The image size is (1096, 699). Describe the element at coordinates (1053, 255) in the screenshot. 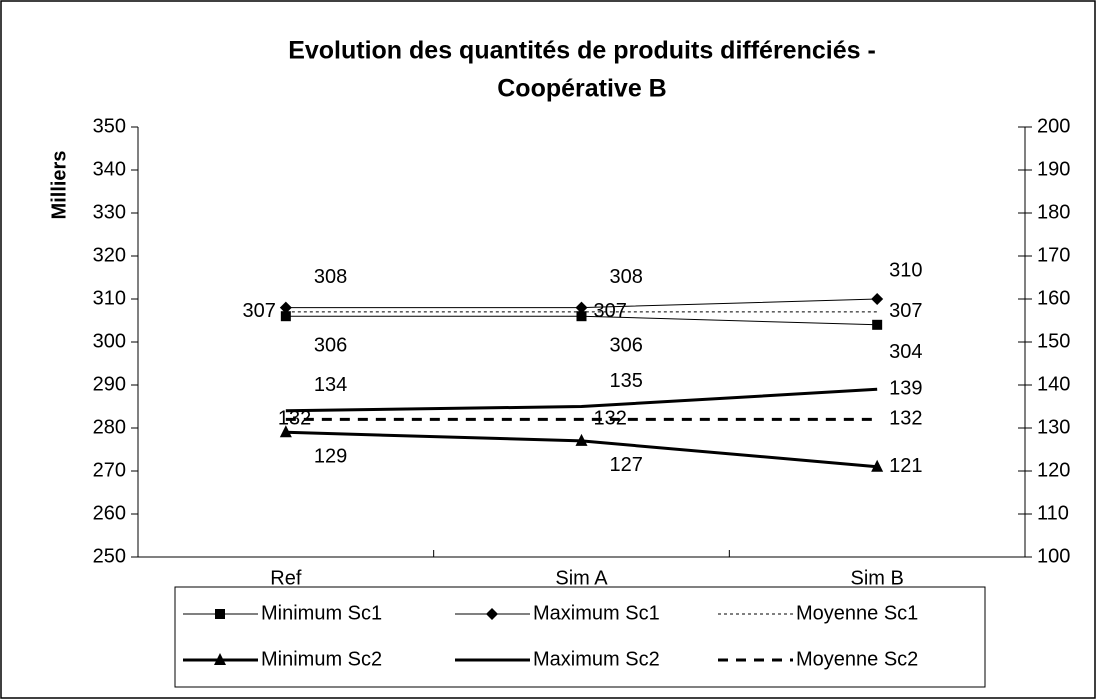

I see `y2-tick-label: 170` at that location.